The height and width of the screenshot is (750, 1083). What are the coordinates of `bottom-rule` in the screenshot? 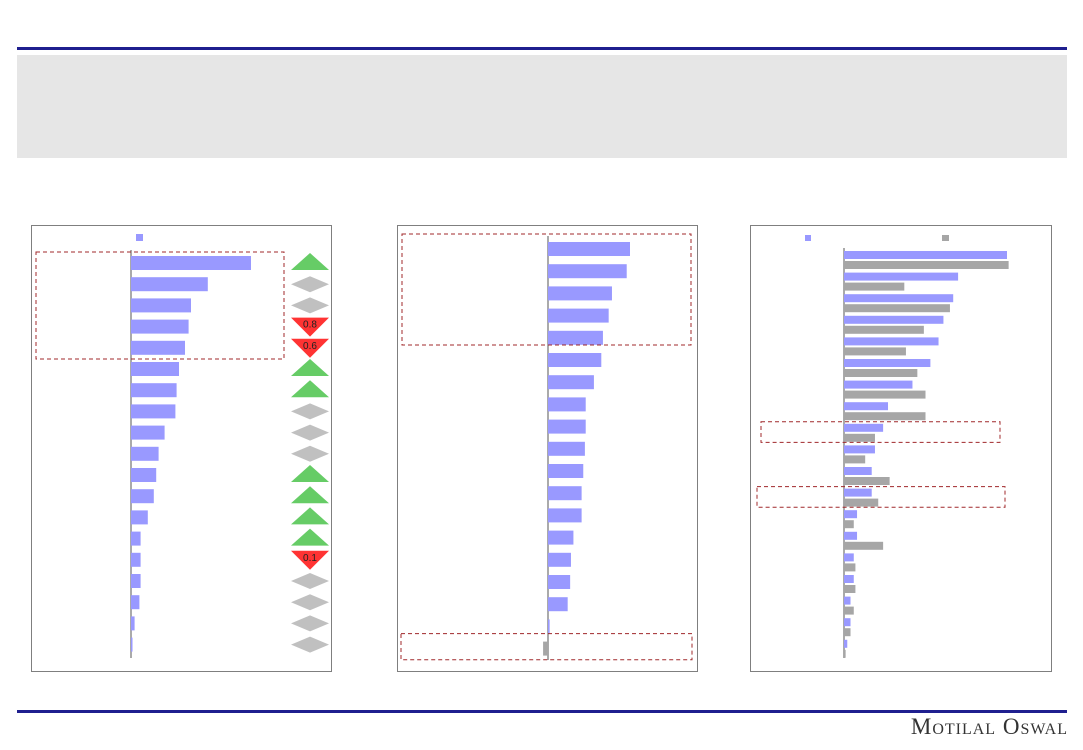 It's located at (542, 711).